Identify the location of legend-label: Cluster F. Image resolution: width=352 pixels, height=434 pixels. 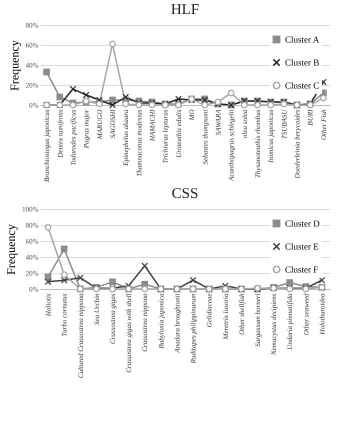
(301, 269).